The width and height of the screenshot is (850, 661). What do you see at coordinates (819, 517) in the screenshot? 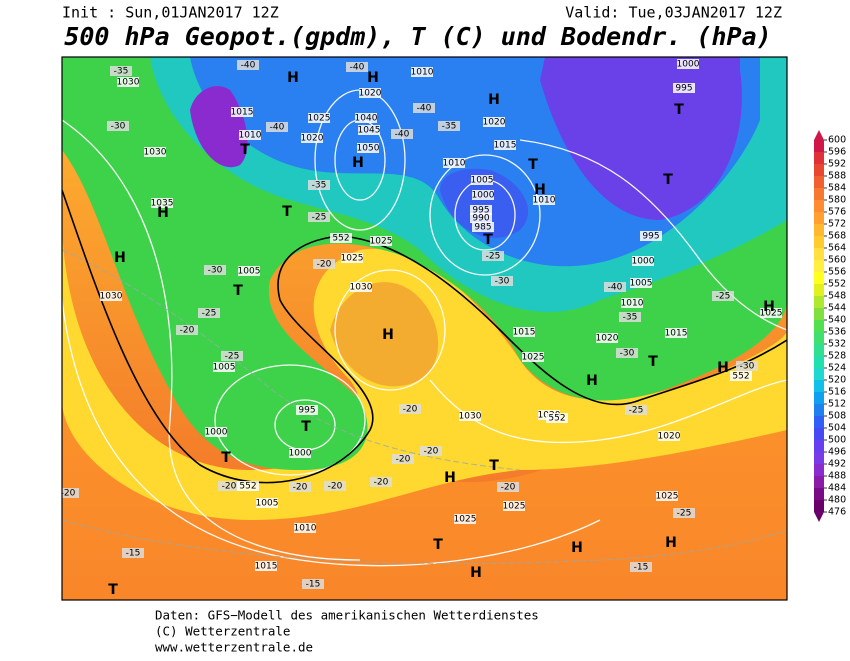
I see `colorbar-bottom-tip` at bounding box center [819, 517].